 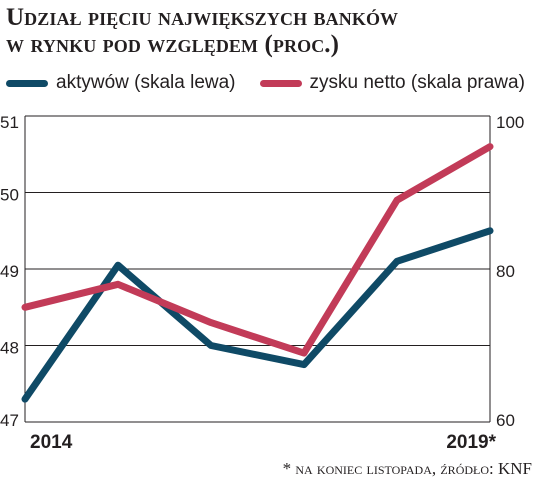 What do you see at coordinates (417, 82) in the screenshot?
I see `legend-label-profit: zysku netto (skala prawa)` at bounding box center [417, 82].